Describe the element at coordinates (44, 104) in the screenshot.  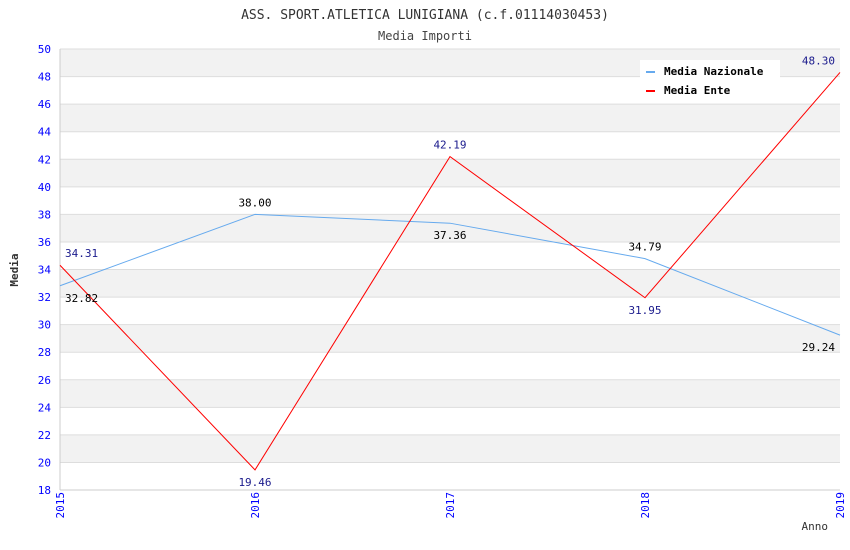
I see `y-tick-label: 46` at that location.